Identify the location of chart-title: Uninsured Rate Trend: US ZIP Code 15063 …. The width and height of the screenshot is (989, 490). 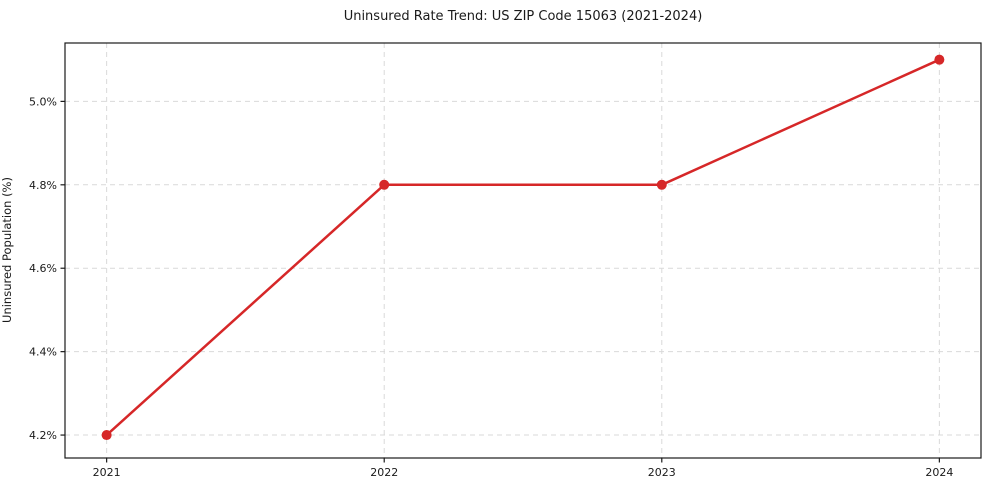
(523, 16).